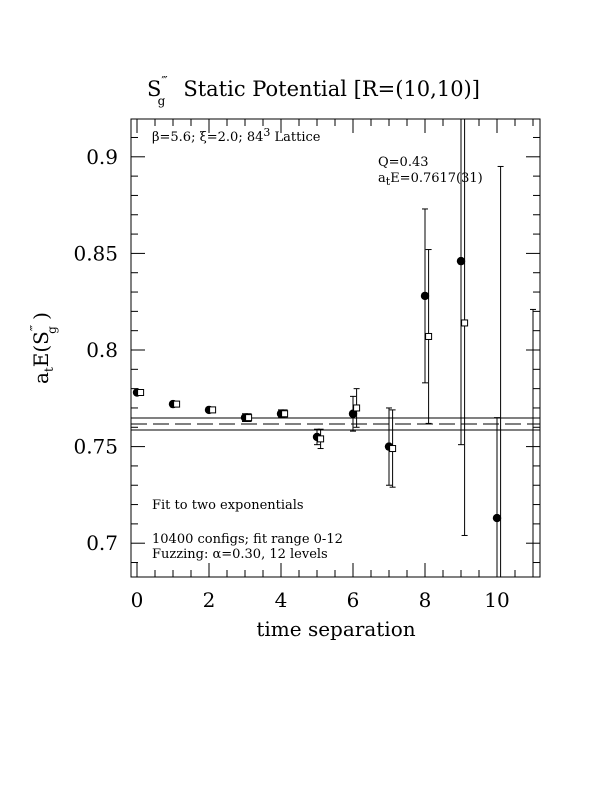  I want to click on y-tick-label: 0.85, so click(95, 253).